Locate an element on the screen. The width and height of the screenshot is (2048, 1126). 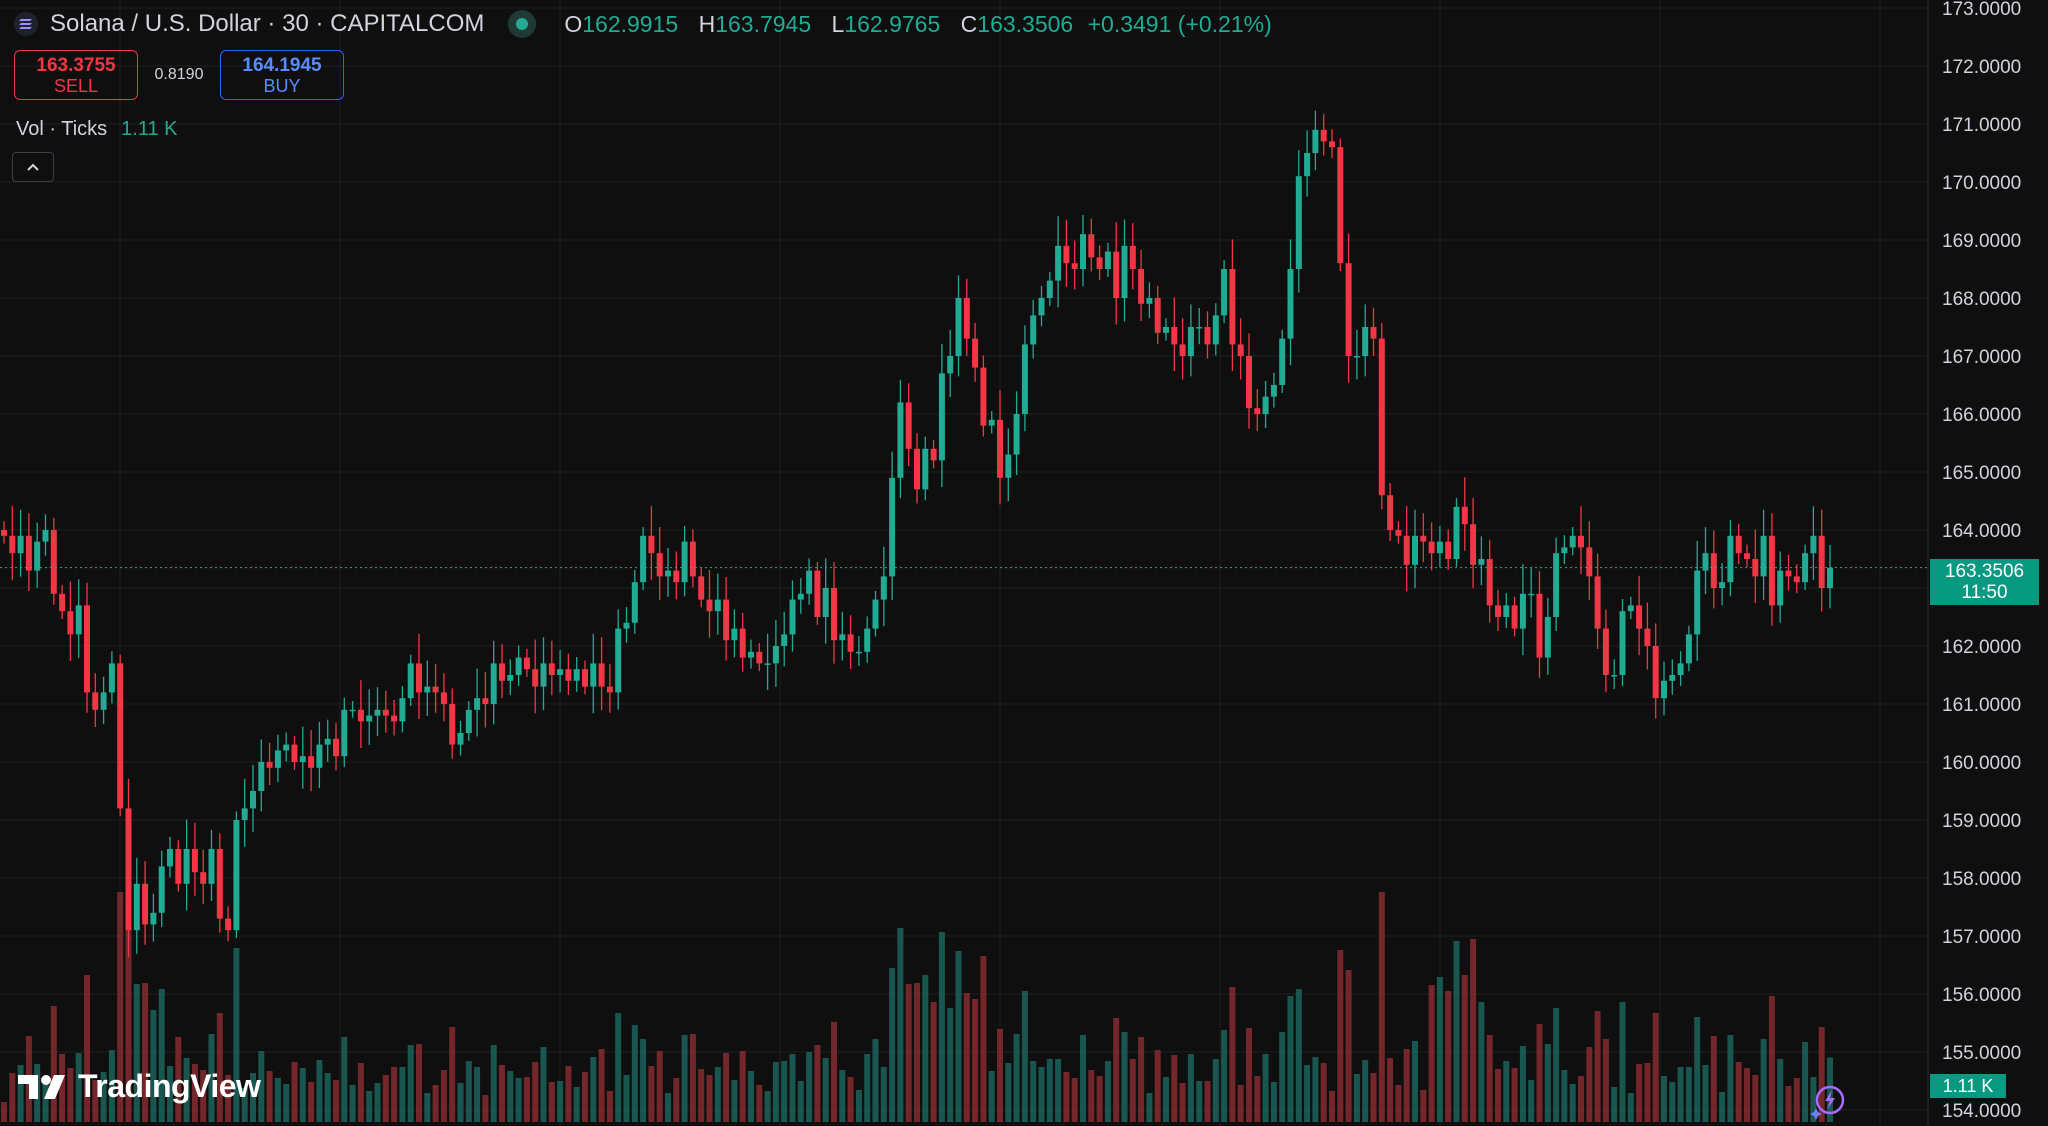
volume-legend: Vol · Ticks 1.11 K is located at coordinates (96, 129).